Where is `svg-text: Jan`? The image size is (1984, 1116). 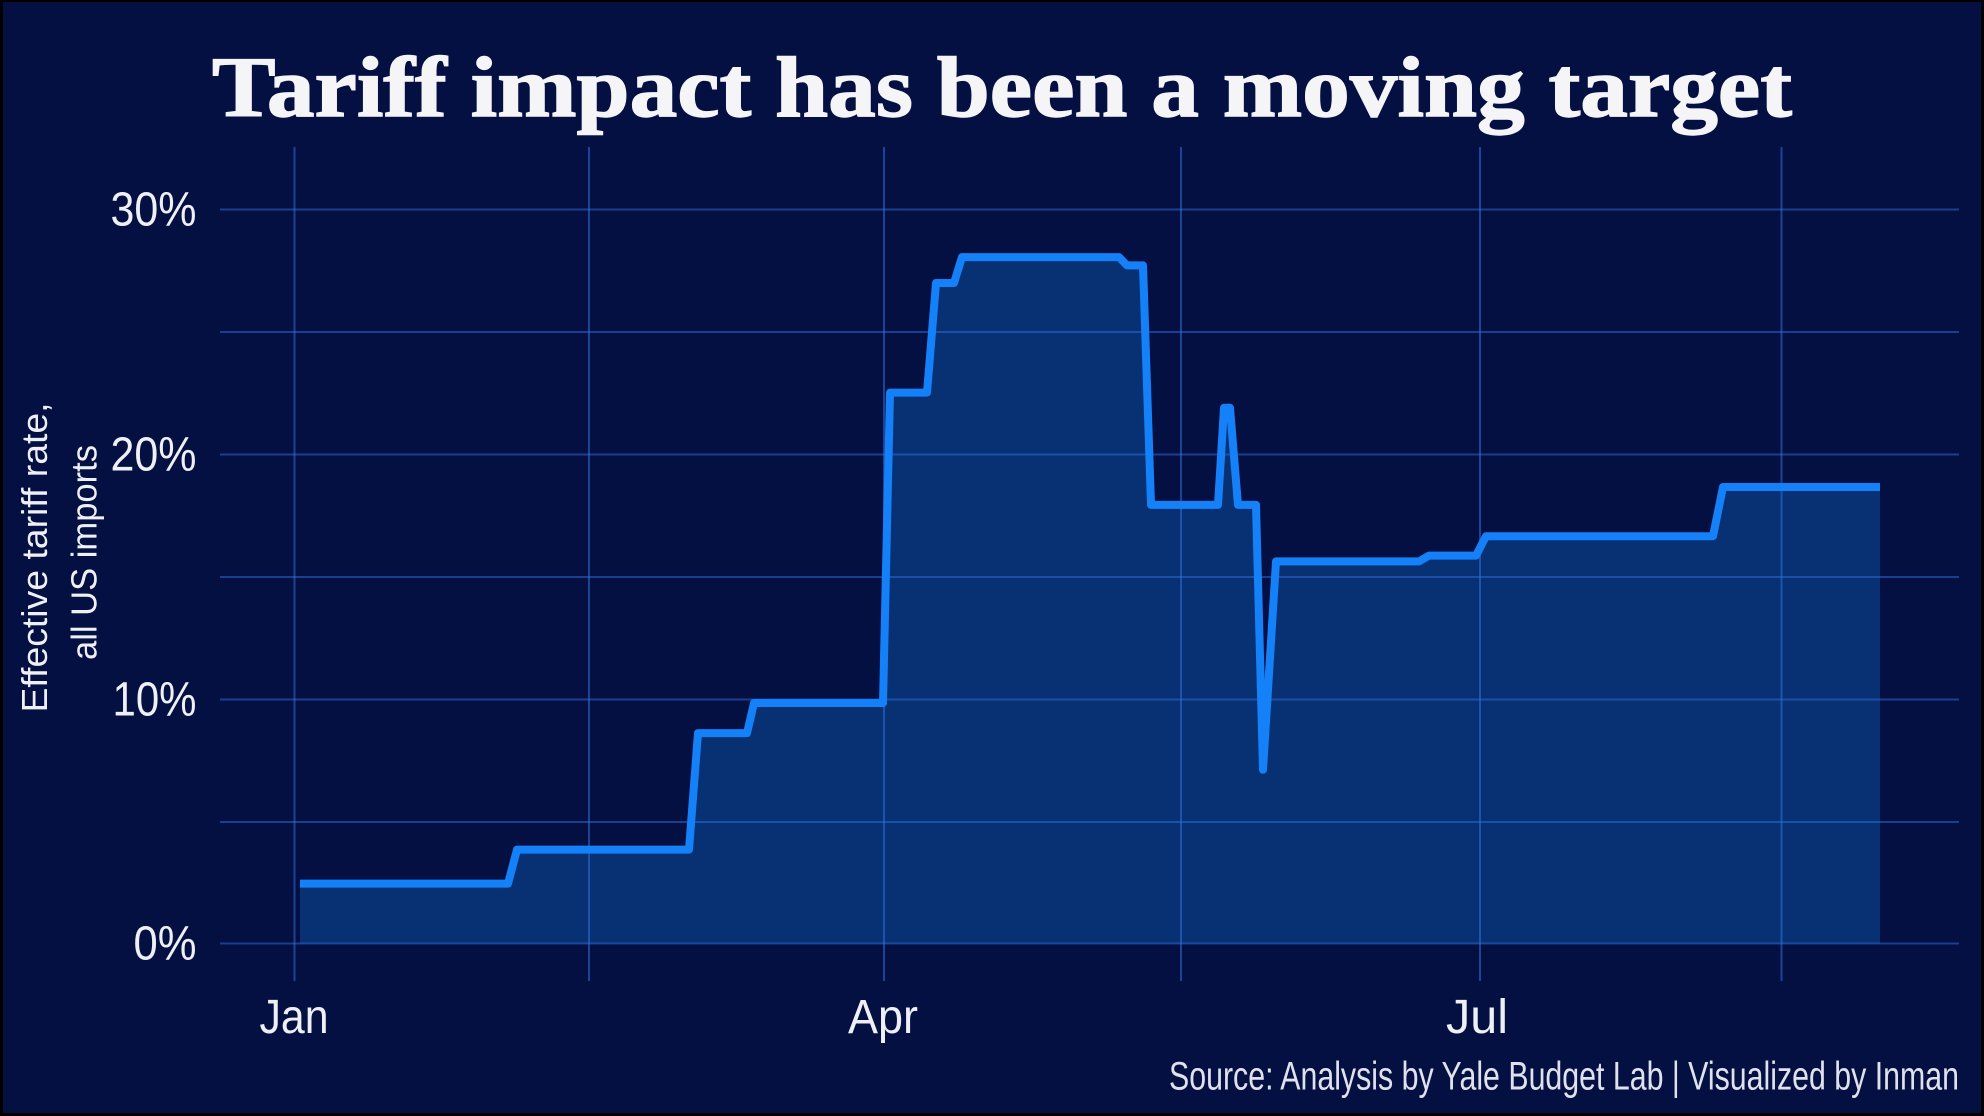
svg-text: Jan is located at coordinates (294, 1017).